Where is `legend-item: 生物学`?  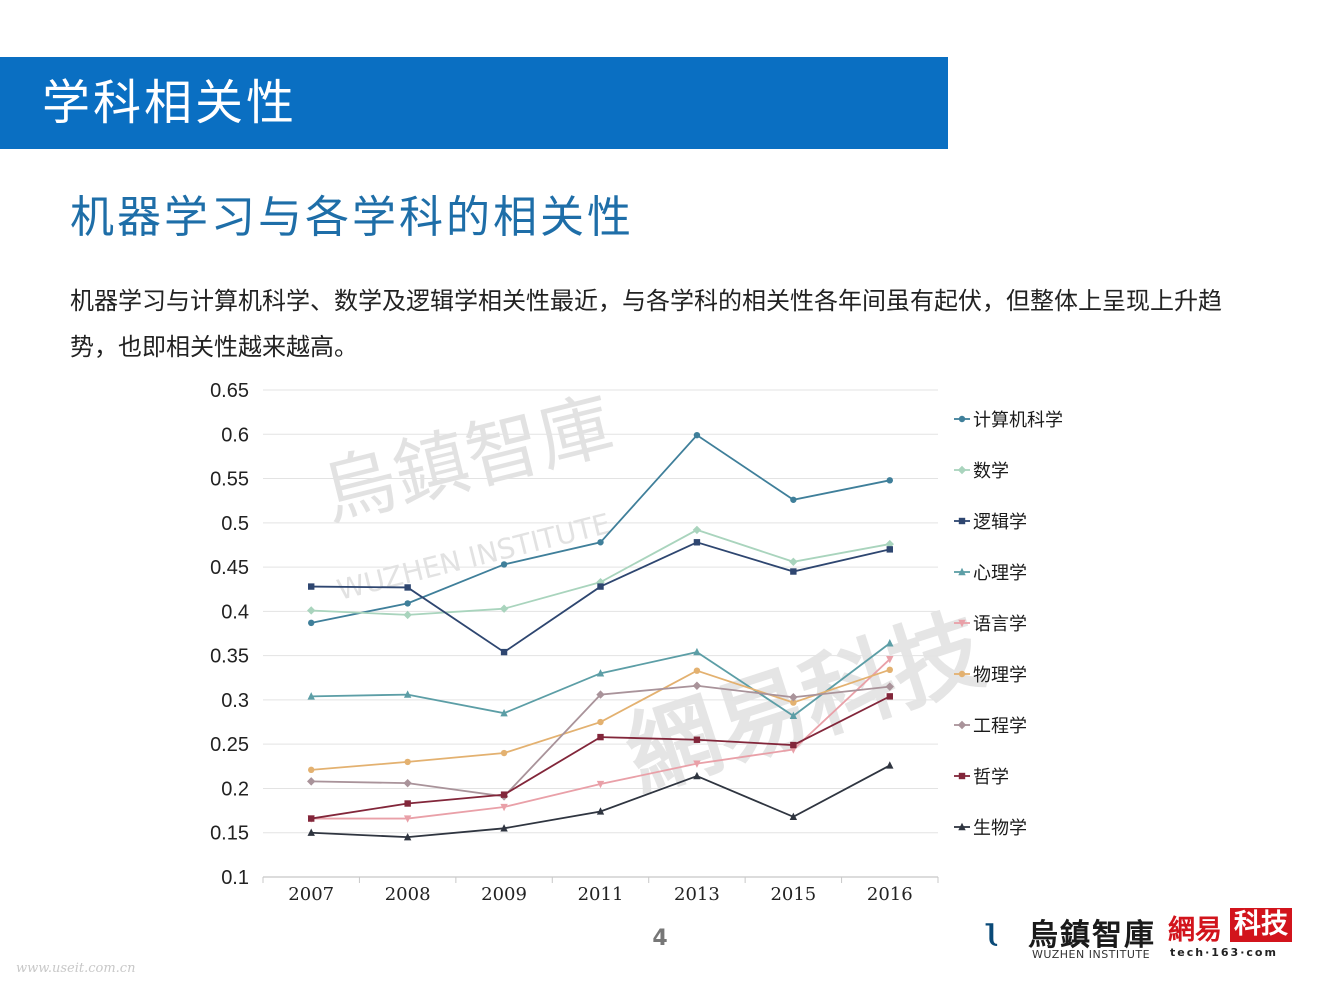
legend-item: 生物学 is located at coordinates (990, 828).